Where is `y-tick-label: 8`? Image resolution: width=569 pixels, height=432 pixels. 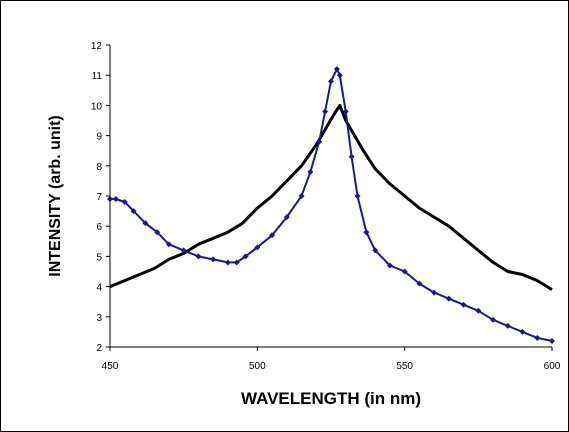
y-tick-label: 8 is located at coordinates (99, 167).